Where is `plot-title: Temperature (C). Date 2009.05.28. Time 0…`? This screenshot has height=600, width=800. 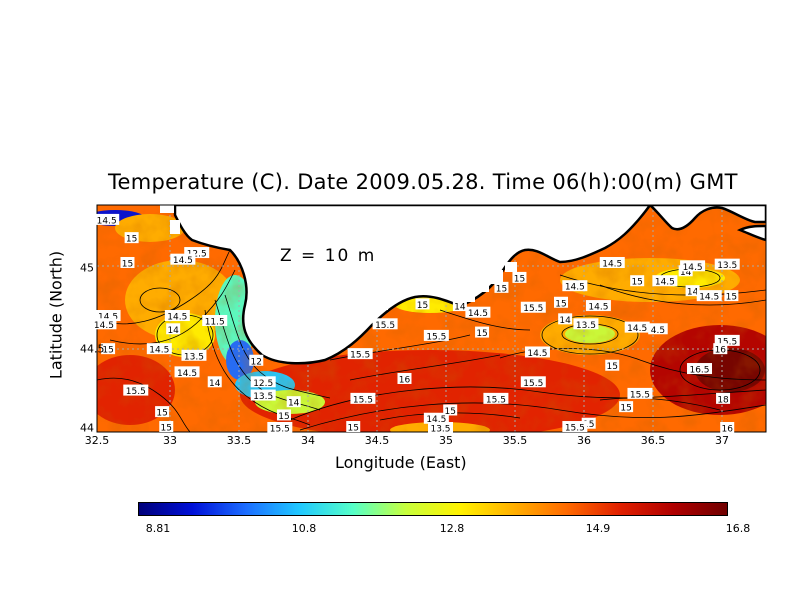 plot-title: Temperature (C). Date 2009.05.28. Time 0… is located at coordinates (423, 182).